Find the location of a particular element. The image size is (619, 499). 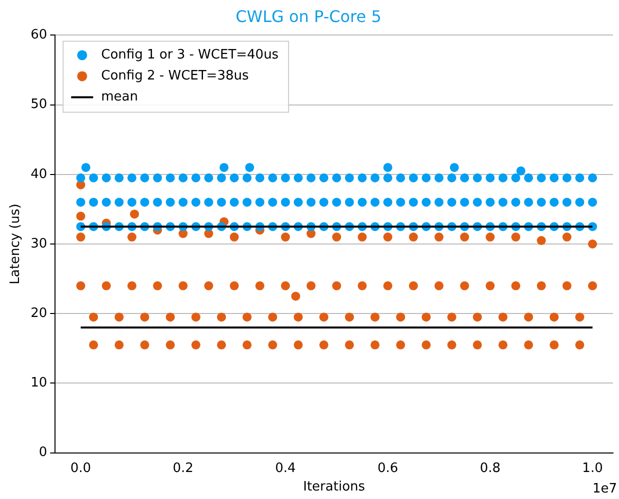

legend-label: Config 2 - WCET=38us is located at coordinates (175, 76).